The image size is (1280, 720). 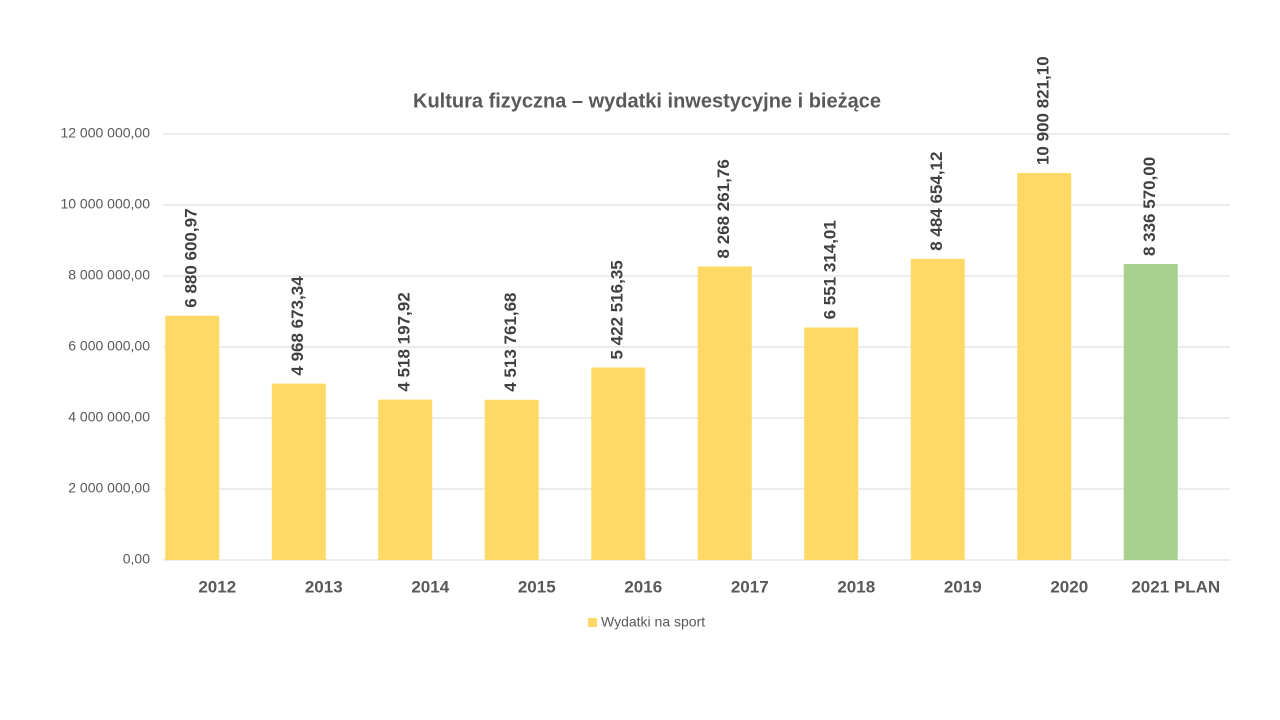 What do you see at coordinates (109, 417) in the screenshot?
I see `y-tick-label: 4 000 000,00` at bounding box center [109, 417].